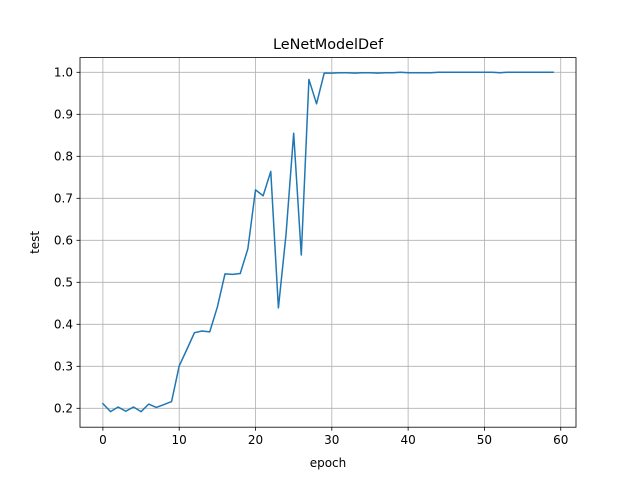  What do you see at coordinates (63, 283) in the screenshot?
I see `y-tick-label: 0.5` at bounding box center [63, 283].